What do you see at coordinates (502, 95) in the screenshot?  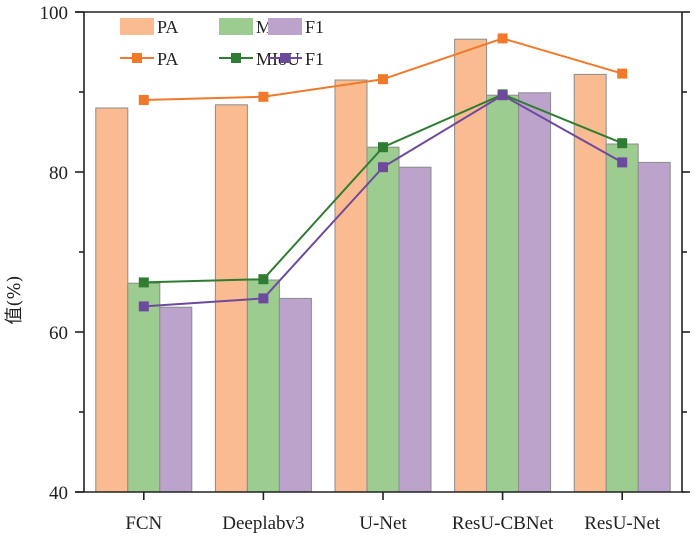 I see `marker-f1-resu-cbnet` at bounding box center [502, 95].